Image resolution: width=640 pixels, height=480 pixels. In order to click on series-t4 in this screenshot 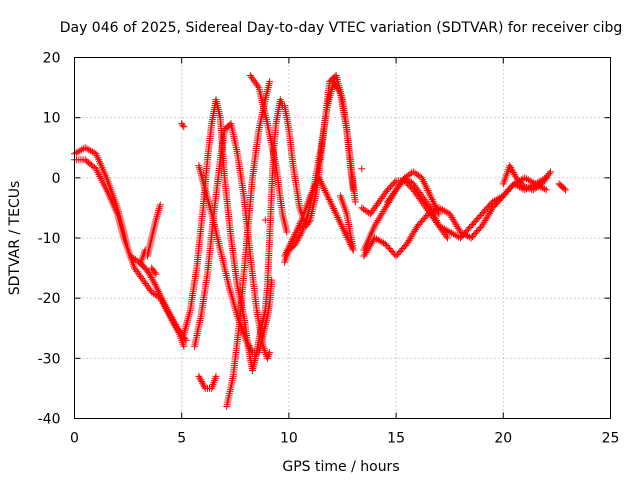, I will do `click(183, 125)`.